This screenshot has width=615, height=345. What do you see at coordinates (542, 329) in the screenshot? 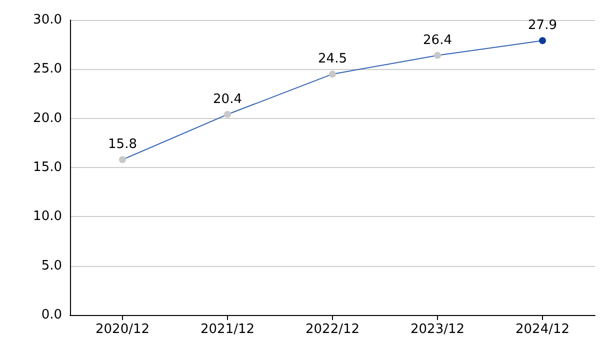
I see `x-tick-label: 2024/12` at bounding box center [542, 329].